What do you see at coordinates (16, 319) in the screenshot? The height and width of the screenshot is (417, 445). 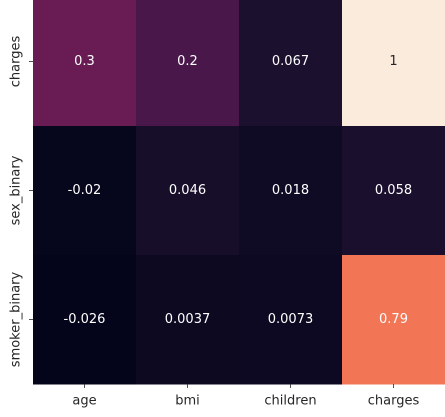 I see `y-tick-label-smoker_binary: smoker_binary` at bounding box center [16, 319].